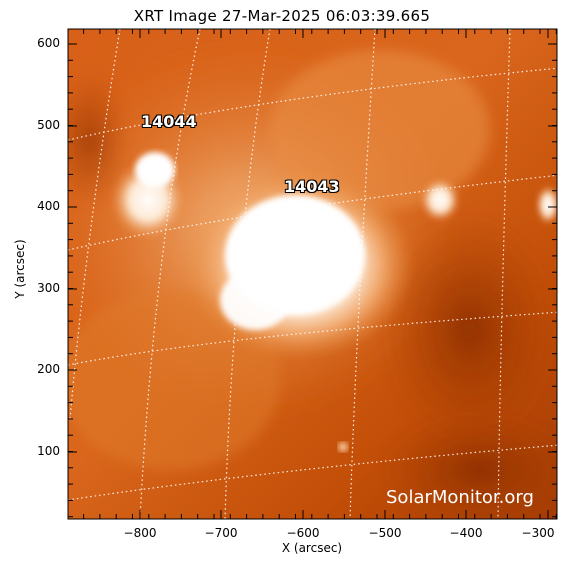 This screenshot has height=564, width=564. Describe the element at coordinates (538, 533) in the screenshot. I see `x-tick-label: −300` at that location.